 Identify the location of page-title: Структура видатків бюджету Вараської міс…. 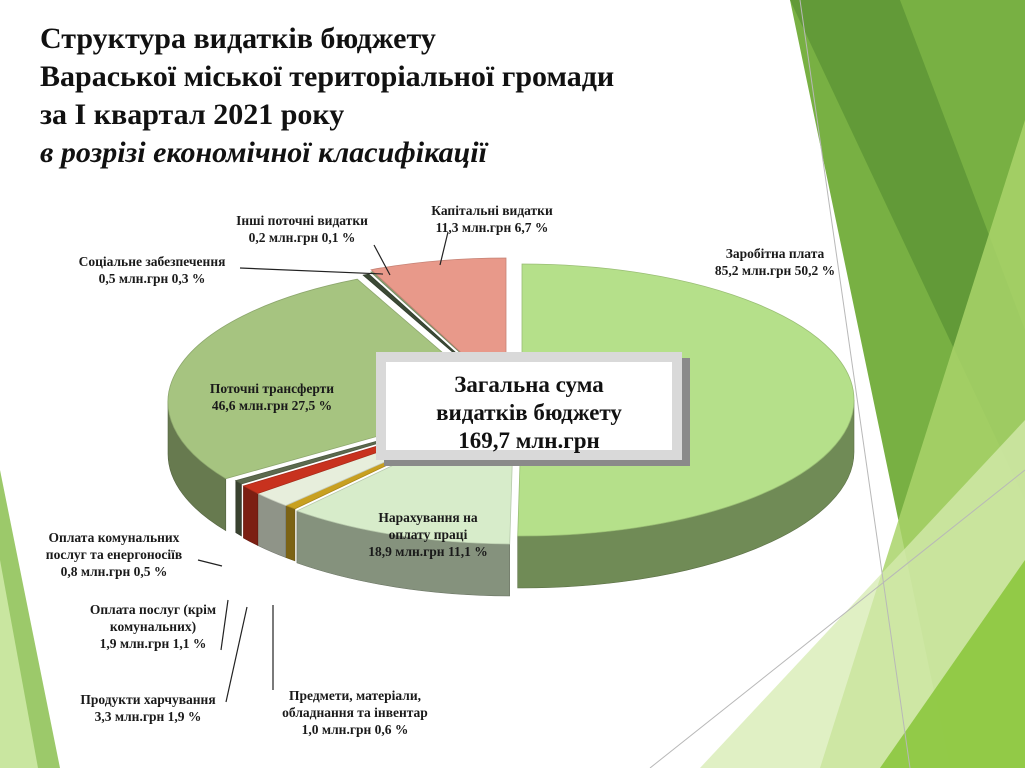
(400, 96).